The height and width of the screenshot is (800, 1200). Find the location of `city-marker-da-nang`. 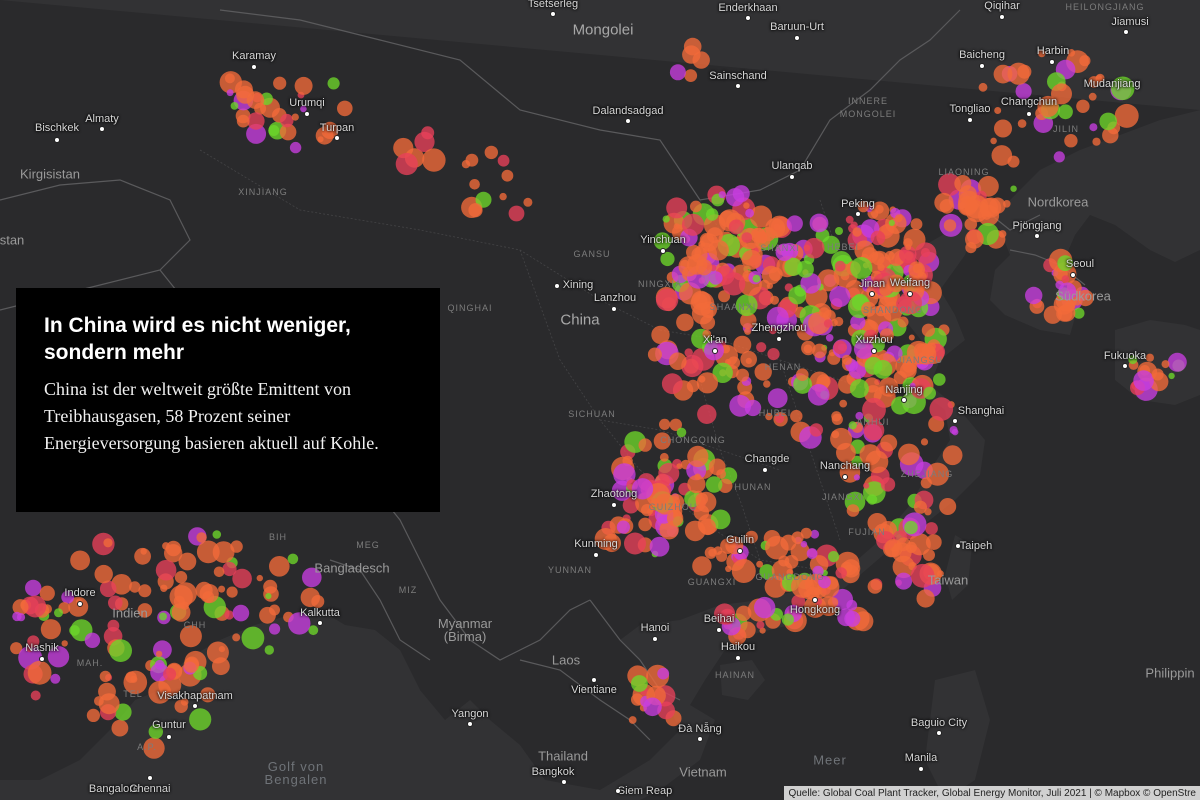

city-marker-da-nang is located at coordinates (700, 739).